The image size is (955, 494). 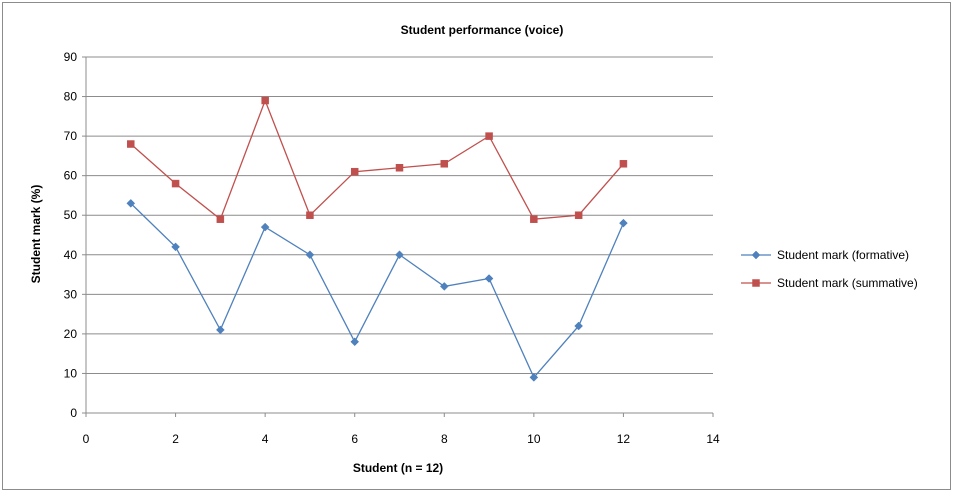 What do you see at coordinates (71, 294) in the screenshot?
I see `y-tick-label: 30` at bounding box center [71, 294].